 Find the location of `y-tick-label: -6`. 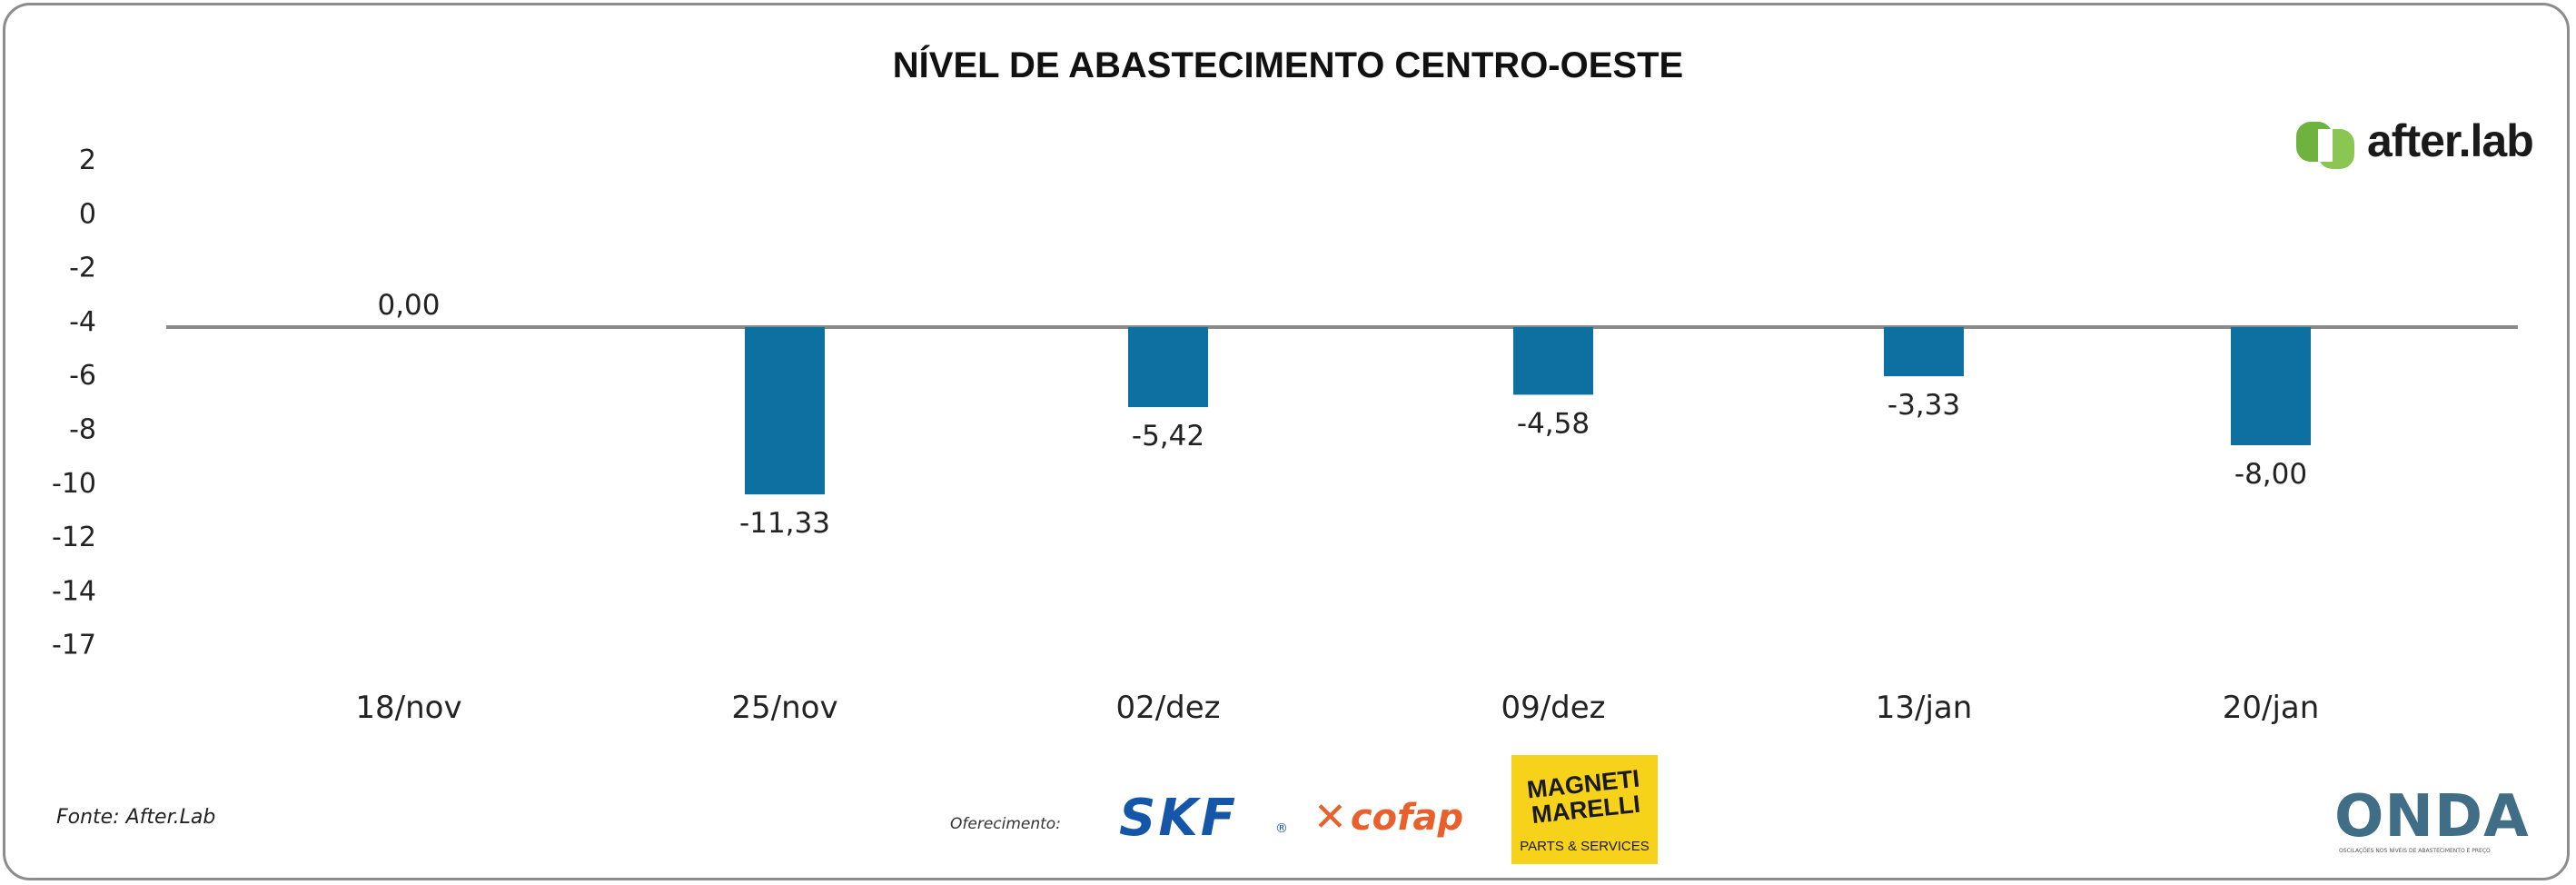

y-tick-label: -6 is located at coordinates (82, 376).